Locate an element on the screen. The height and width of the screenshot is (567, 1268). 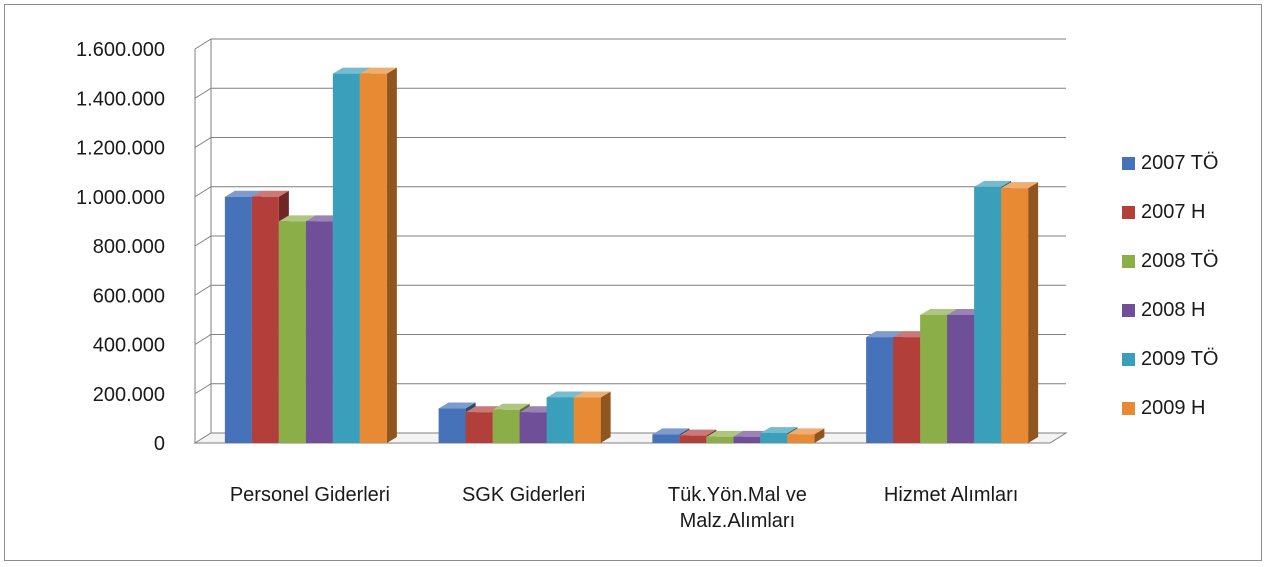
y-tick-label: 1.600.000 is located at coordinates (120, 50).